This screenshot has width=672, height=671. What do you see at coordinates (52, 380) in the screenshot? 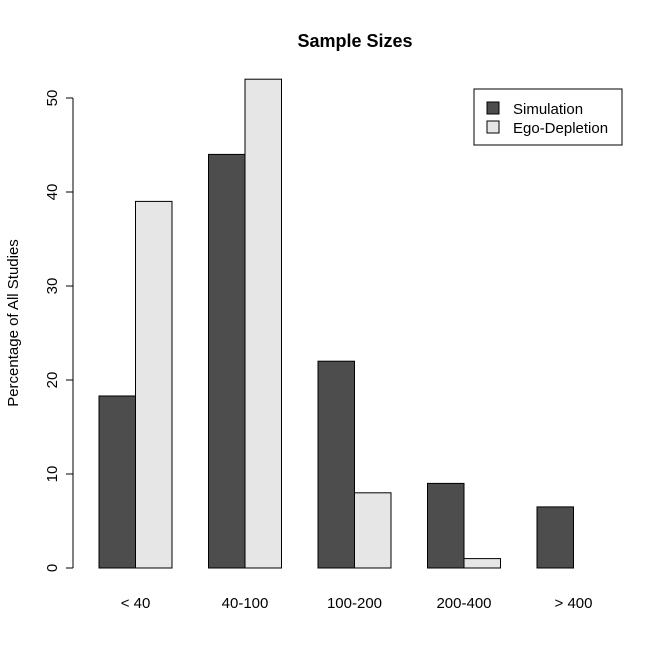
I see `y-tick-label: 20` at bounding box center [52, 380].